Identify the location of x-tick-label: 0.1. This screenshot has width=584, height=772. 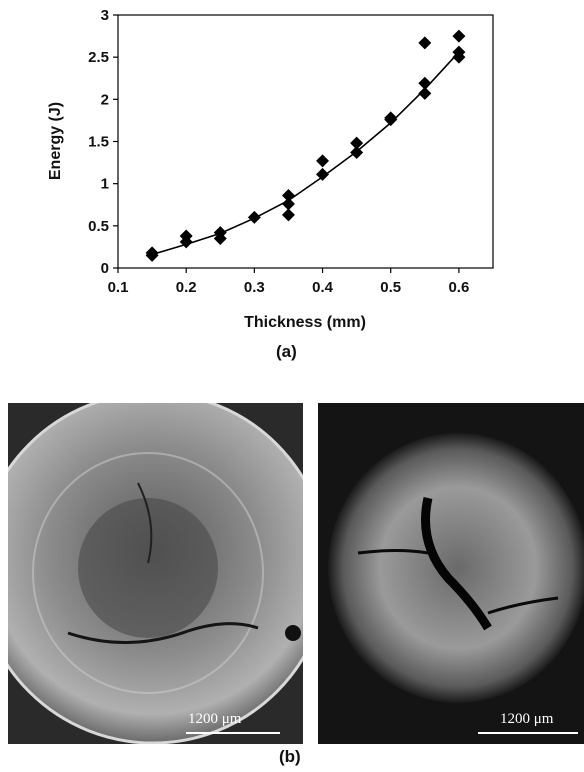
(118, 287).